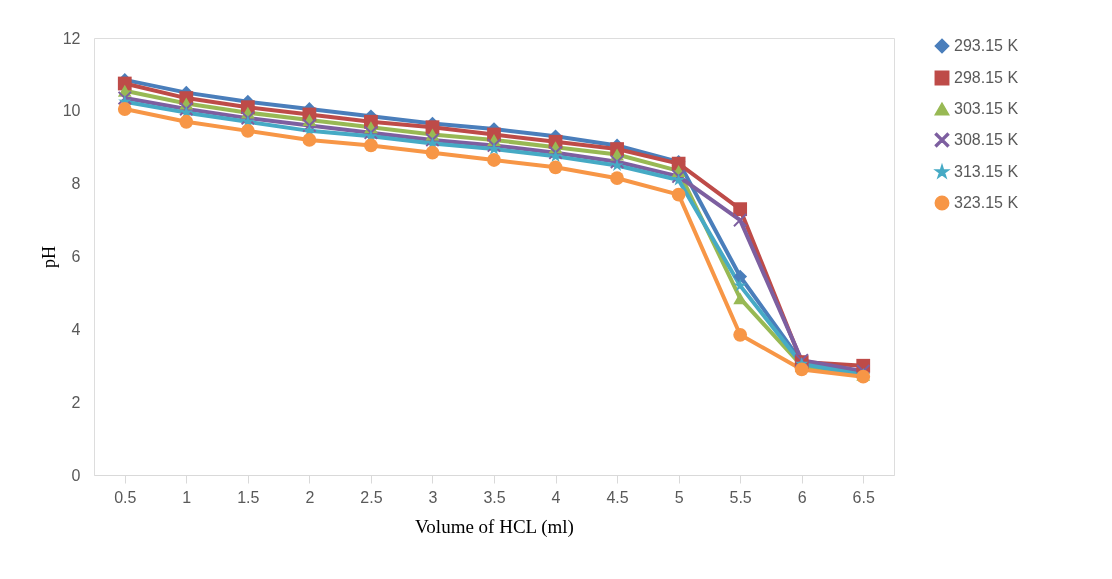  Describe the element at coordinates (986, 139) in the screenshot. I see `legend-label: 308.15 K` at that location.